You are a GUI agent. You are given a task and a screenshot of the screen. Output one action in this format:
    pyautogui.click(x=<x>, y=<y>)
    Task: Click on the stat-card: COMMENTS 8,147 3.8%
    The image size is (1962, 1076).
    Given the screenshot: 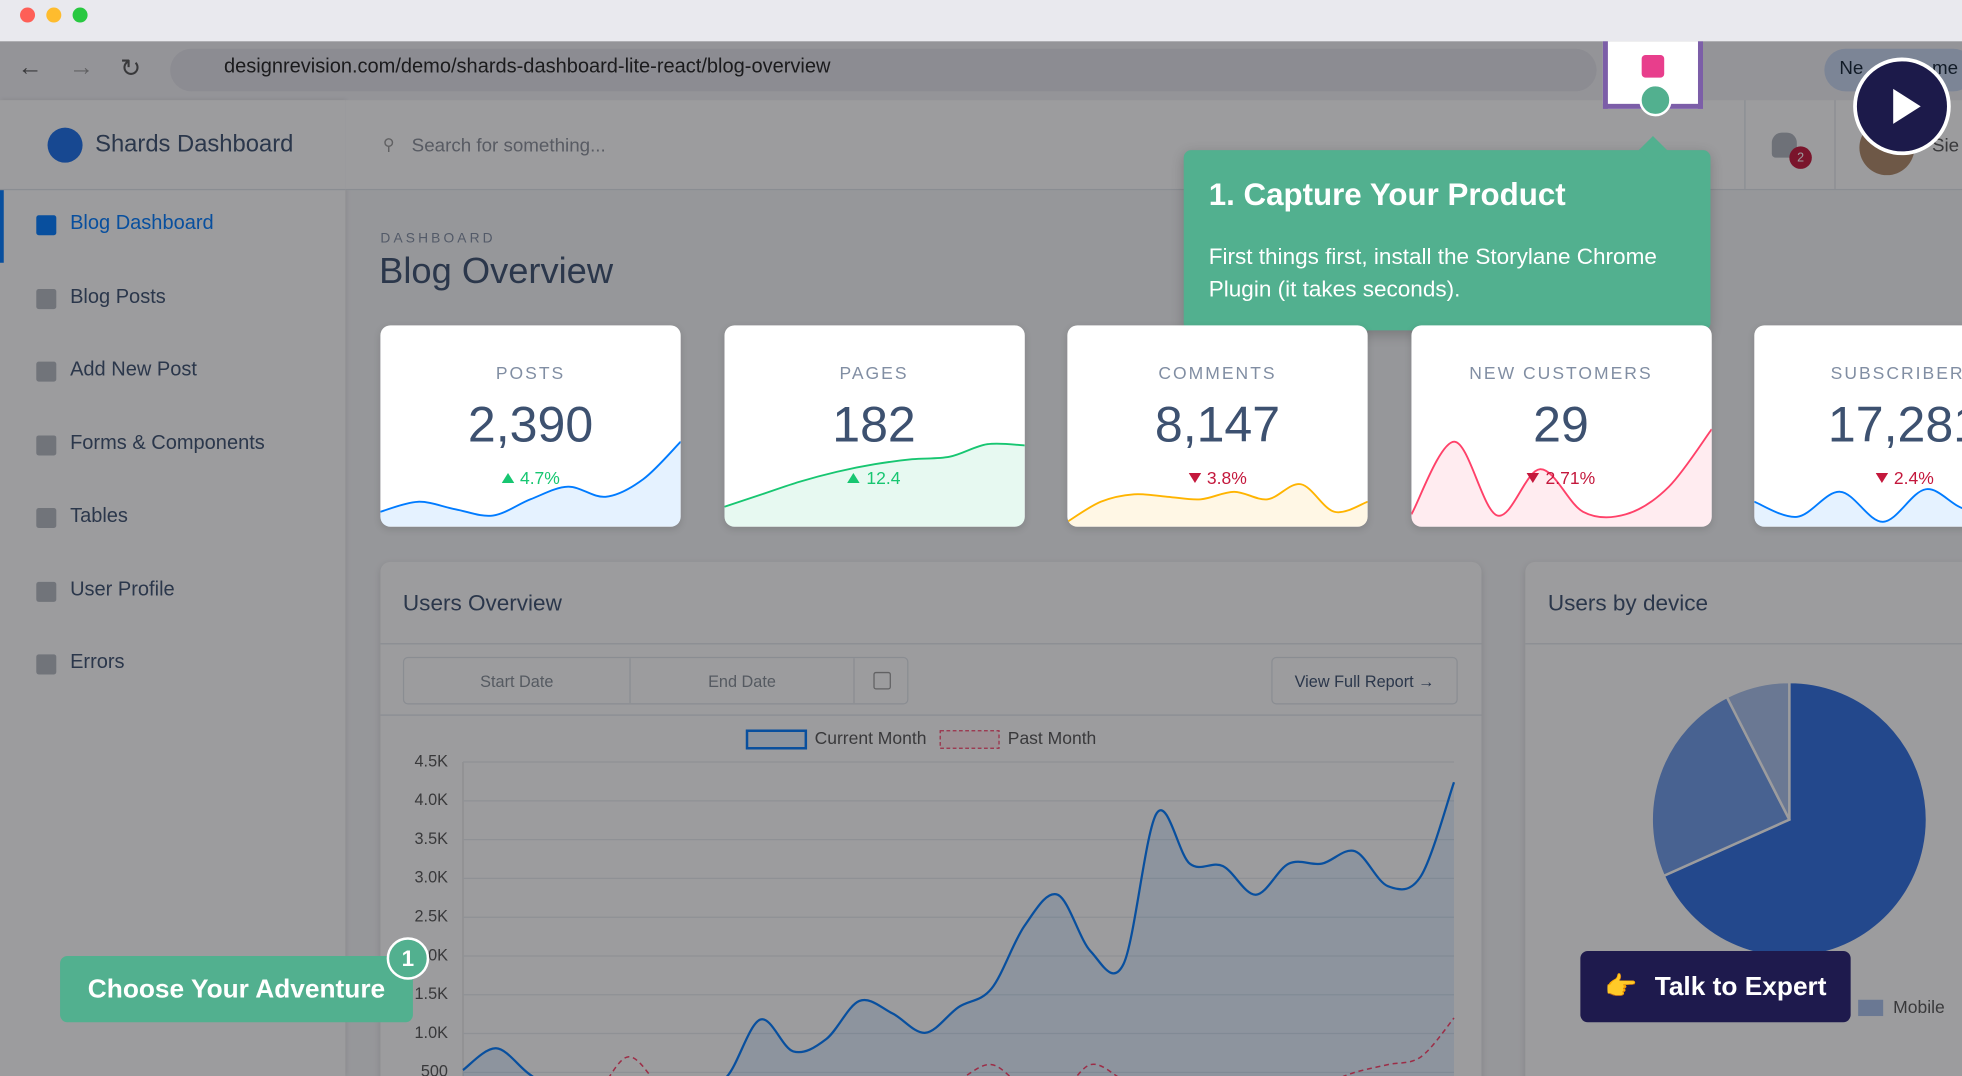 What is the action you would take?
    pyautogui.click(x=1217, y=426)
    